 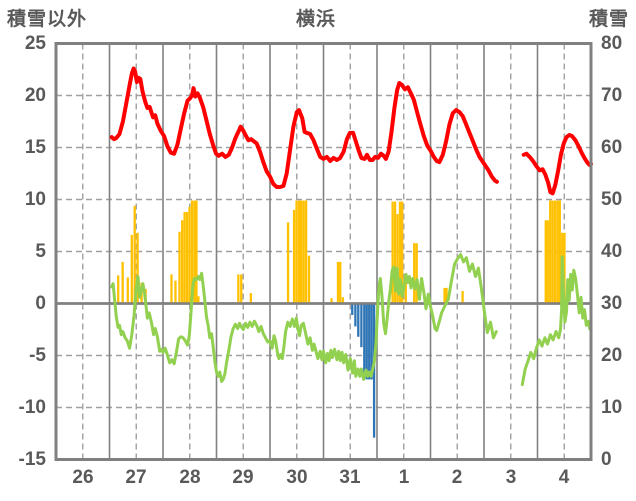 What do you see at coordinates (612, 251) in the screenshot?
I see `right-axis-tick-label: 40` at bounding box center [612, 251].